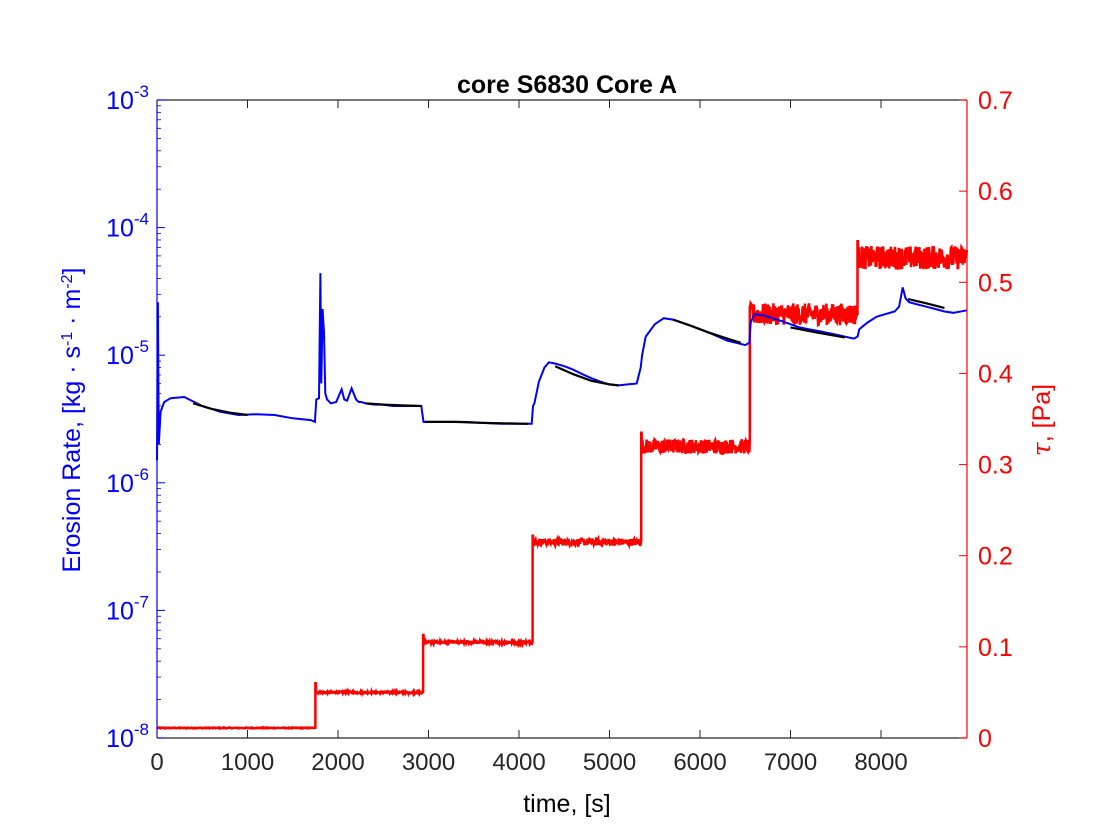 The image size is (1120, 840). What do you see at coordinates (790, 762) in the screenshot?
I see `x-tick-label: 7000` at bounding box center [790, 762].